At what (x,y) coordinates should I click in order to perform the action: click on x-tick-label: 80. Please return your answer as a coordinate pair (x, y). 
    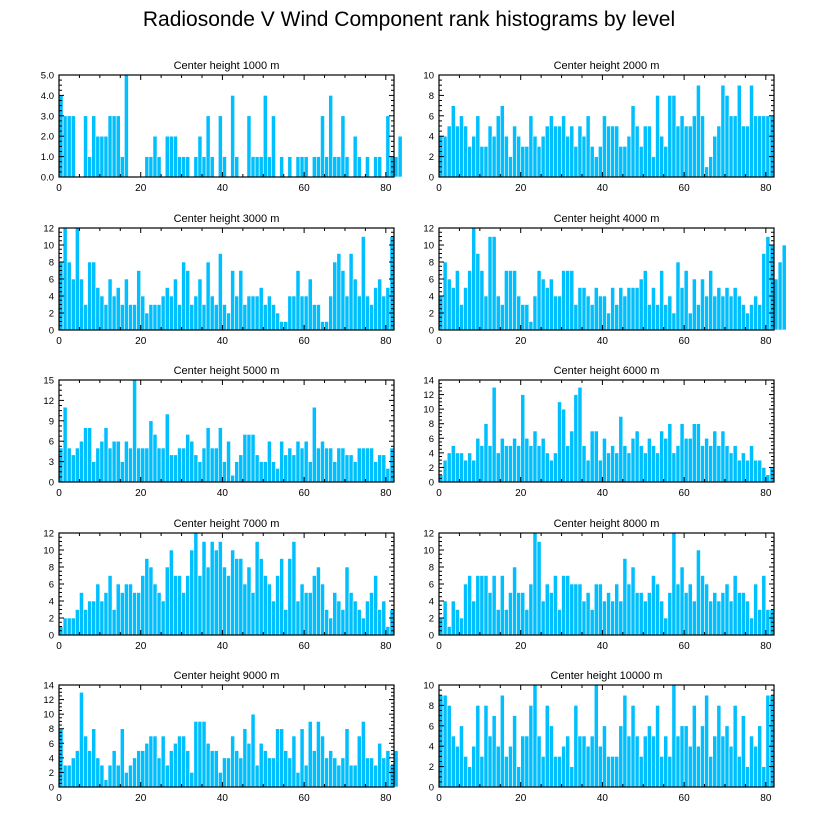
    Looking at the image, I should click on (386, 798).